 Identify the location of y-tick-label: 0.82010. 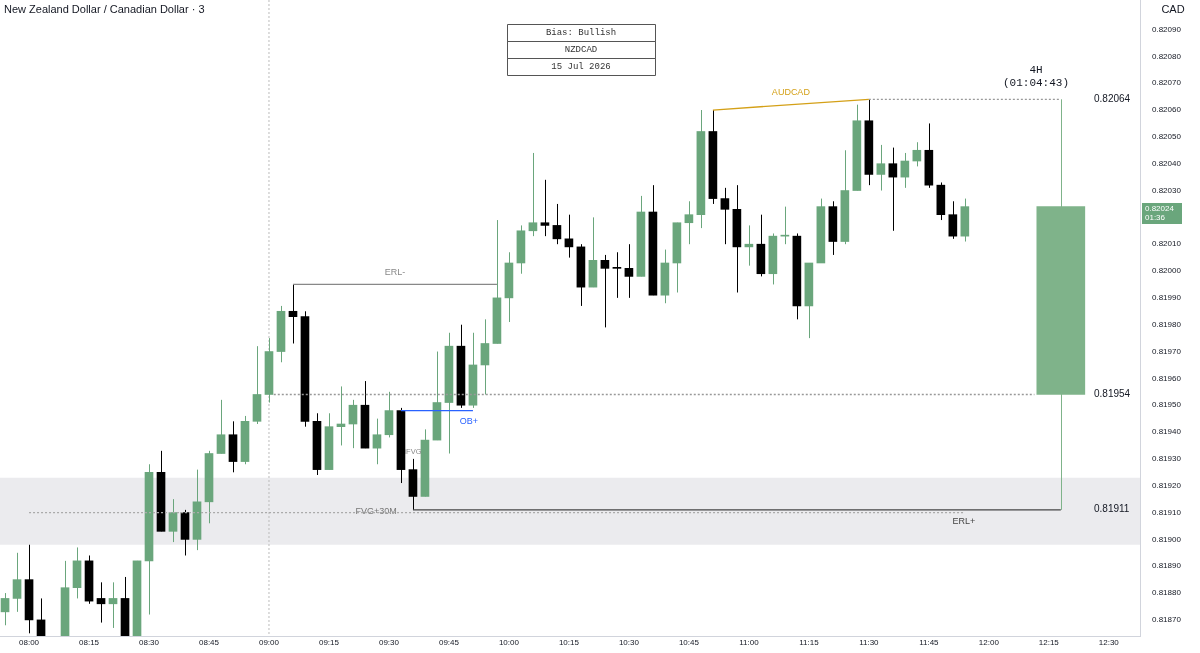
(1167, 244).